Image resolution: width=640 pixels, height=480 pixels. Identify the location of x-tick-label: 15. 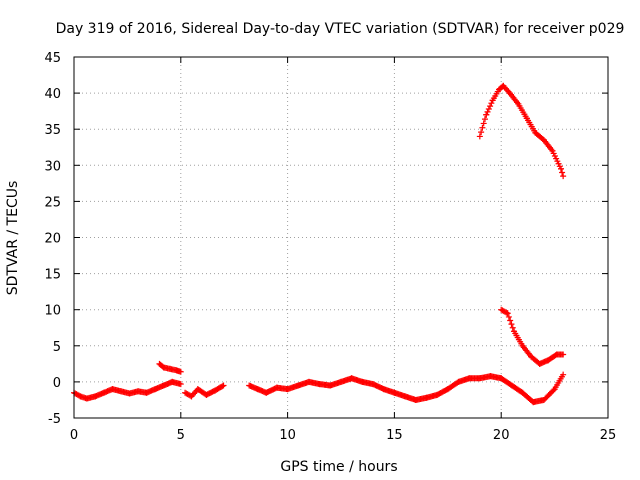
(394, 435).